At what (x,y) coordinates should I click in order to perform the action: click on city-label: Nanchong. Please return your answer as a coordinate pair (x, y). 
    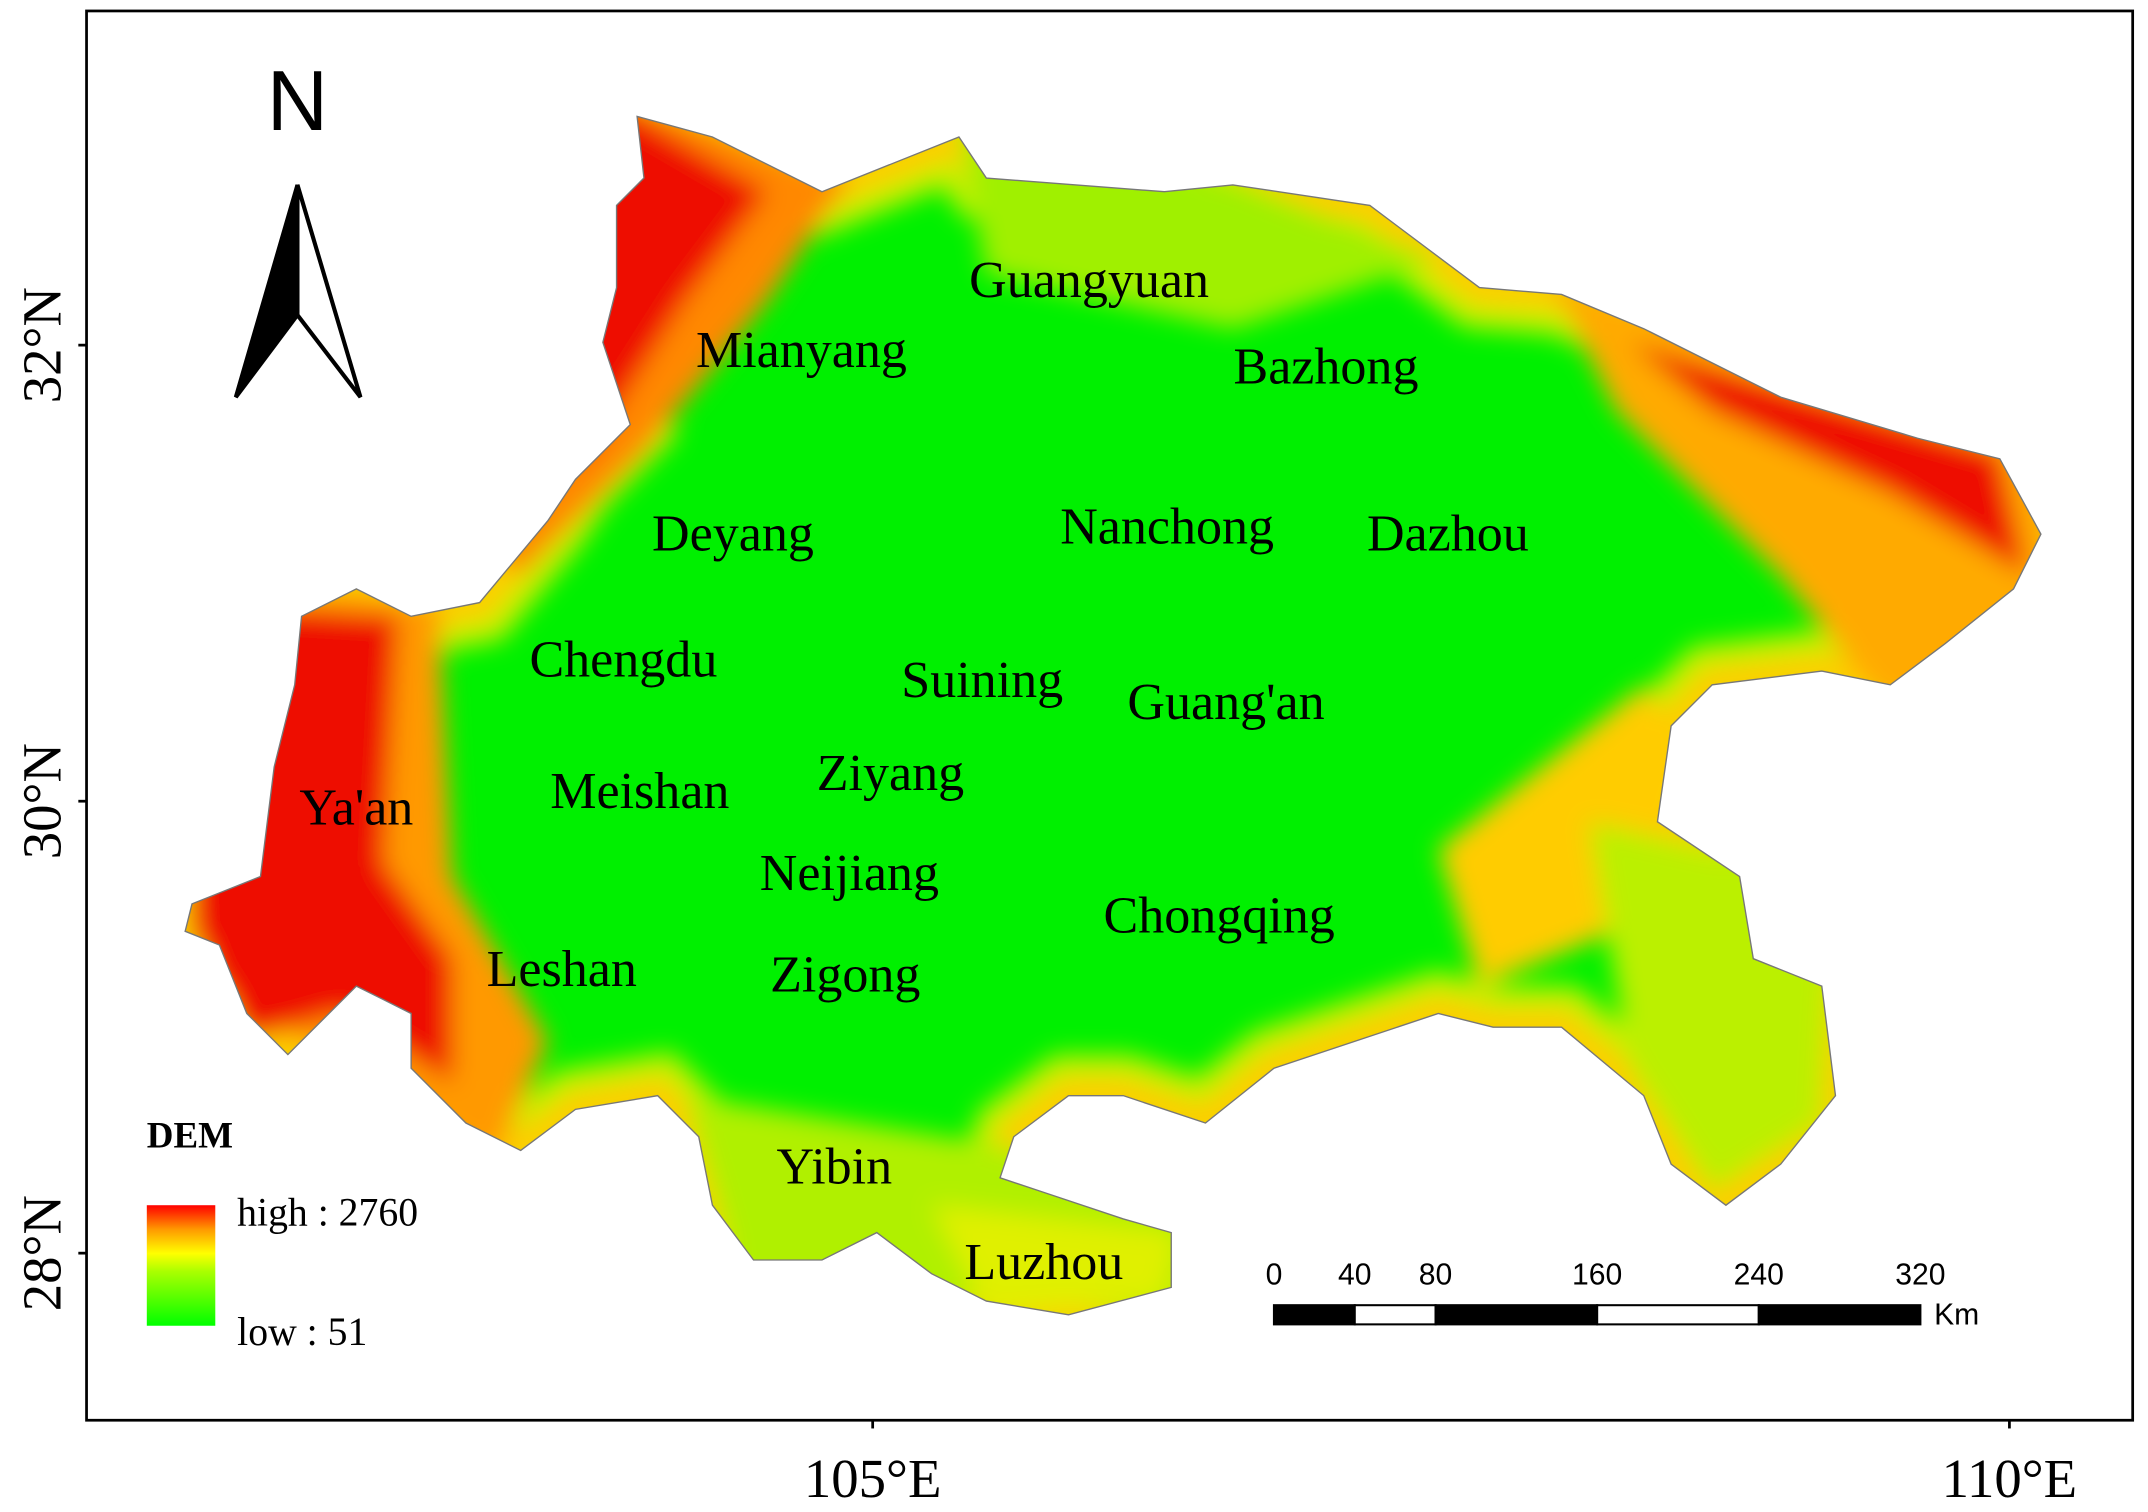
    Looking at the image, I should click on (1167, 527).